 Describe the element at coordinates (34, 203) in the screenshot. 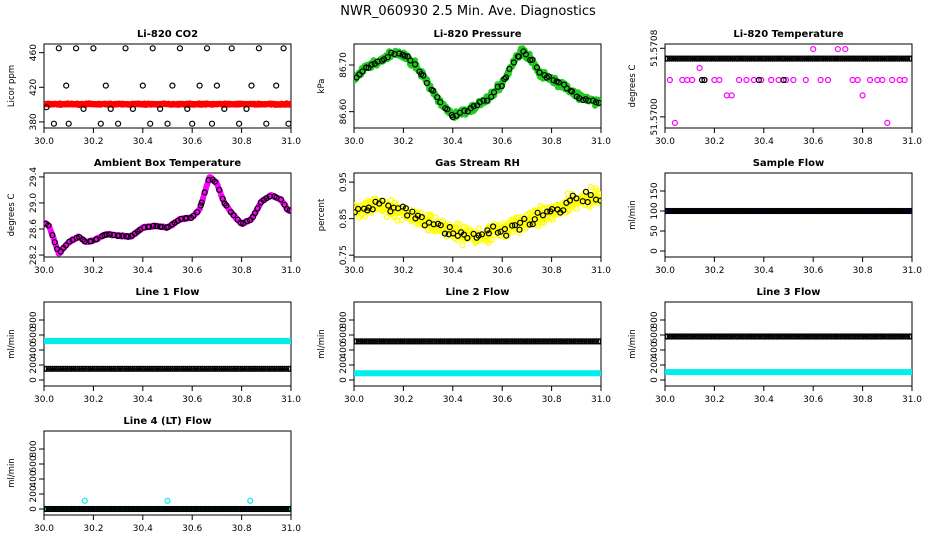

I see `y-tick-label: 29.0` at that location.